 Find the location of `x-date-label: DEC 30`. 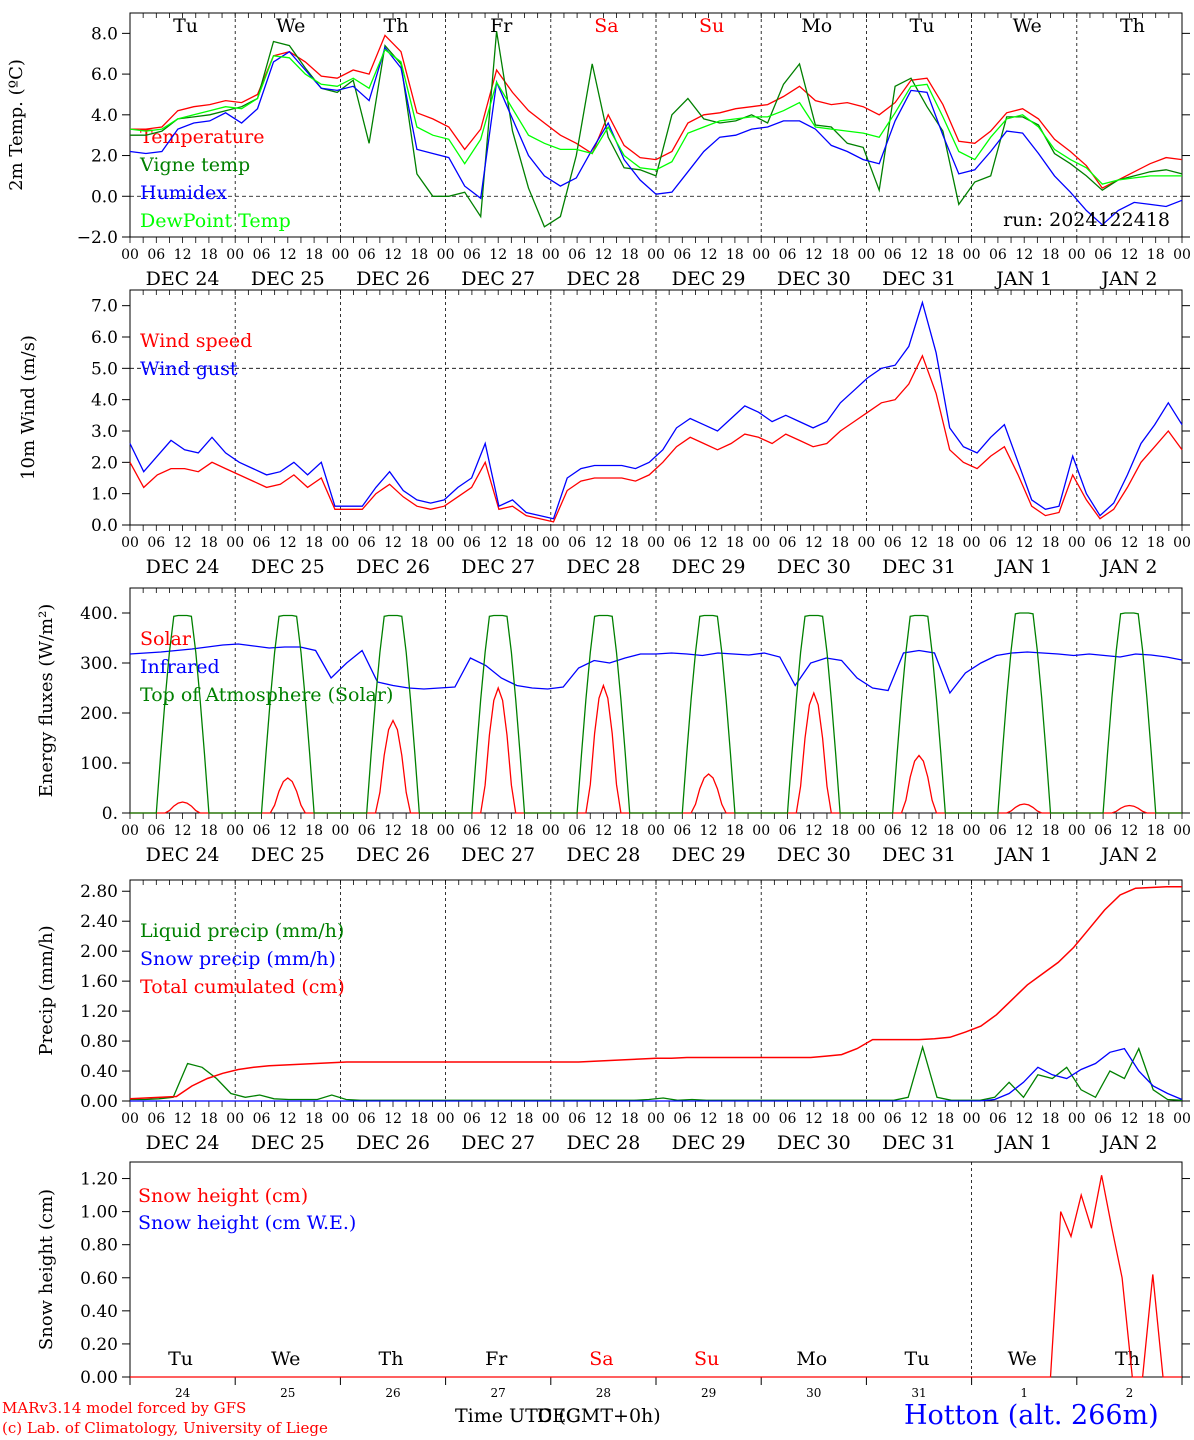

x-date-label: DEC 30 is located at coordinates (814, 1143).